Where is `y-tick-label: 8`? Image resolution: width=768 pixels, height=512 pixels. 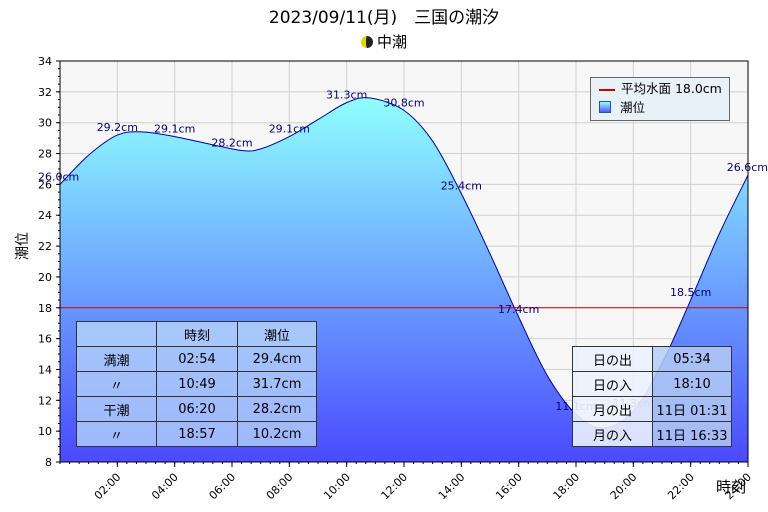
y-tick-label: 8 is located at coordinates (48, 462).